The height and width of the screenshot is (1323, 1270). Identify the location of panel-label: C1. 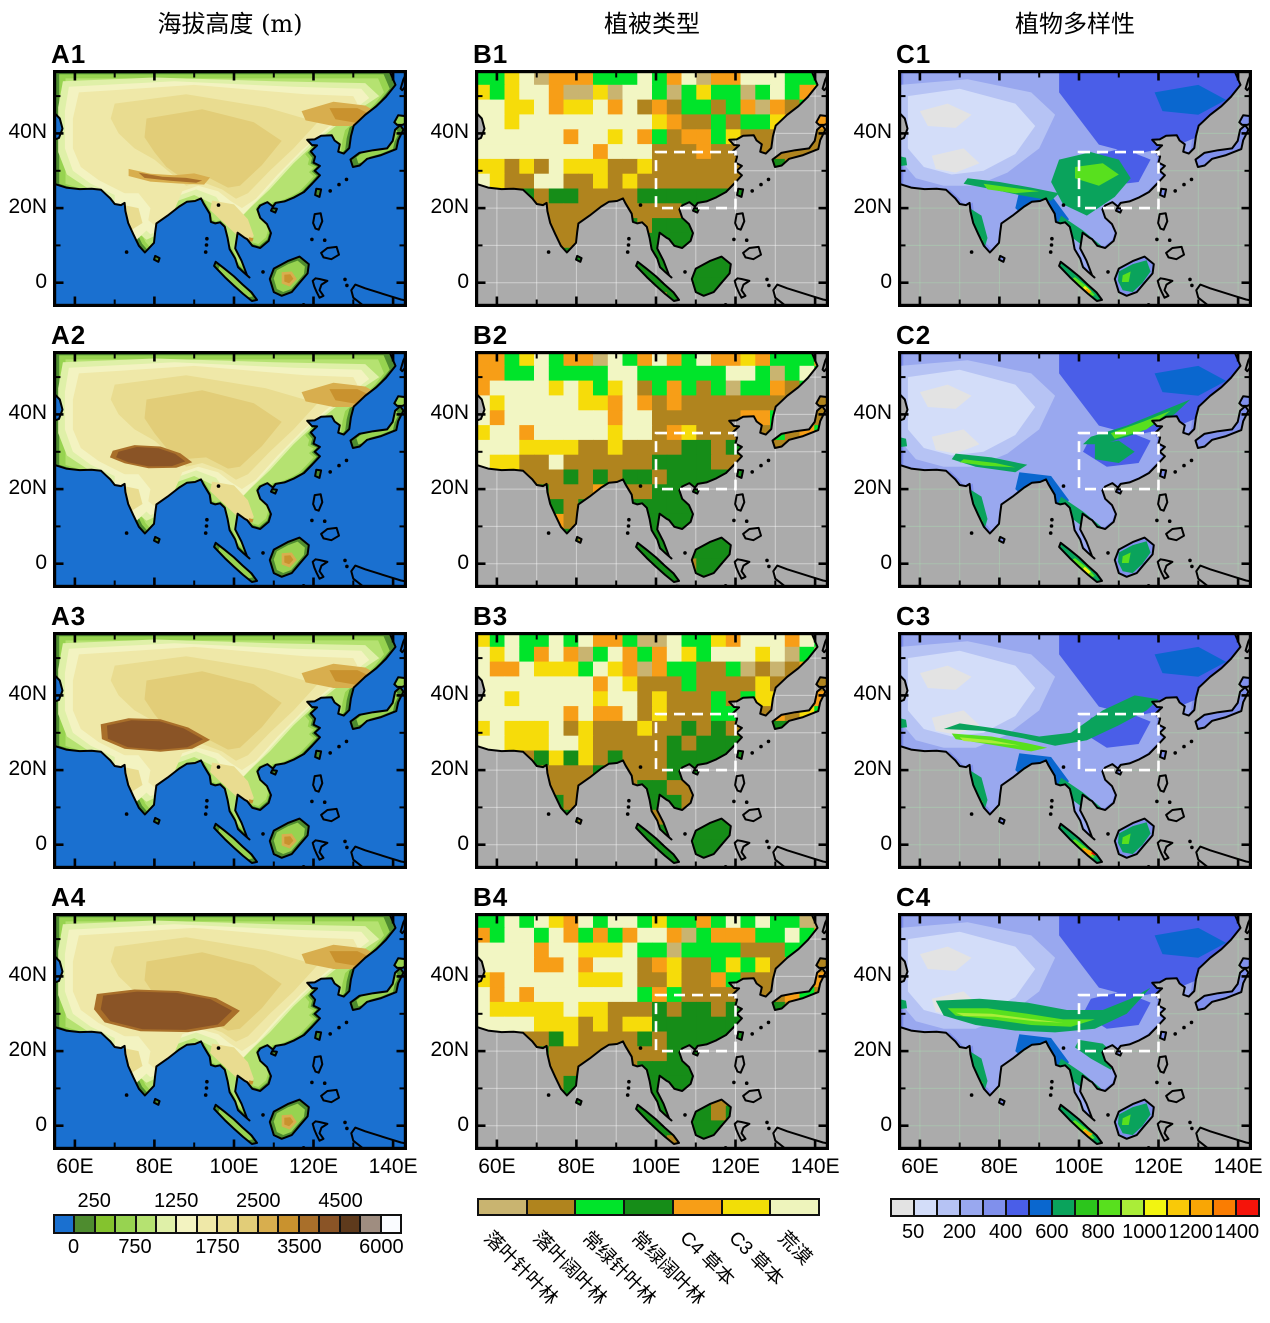
(914, 54).